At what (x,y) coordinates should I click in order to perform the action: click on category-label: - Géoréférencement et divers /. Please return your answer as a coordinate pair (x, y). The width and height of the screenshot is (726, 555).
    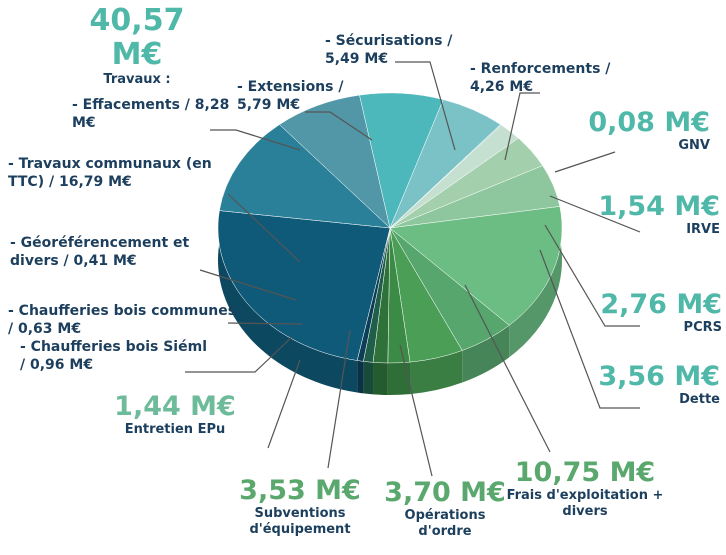
    Looking at the image, I should click on (100, 252).